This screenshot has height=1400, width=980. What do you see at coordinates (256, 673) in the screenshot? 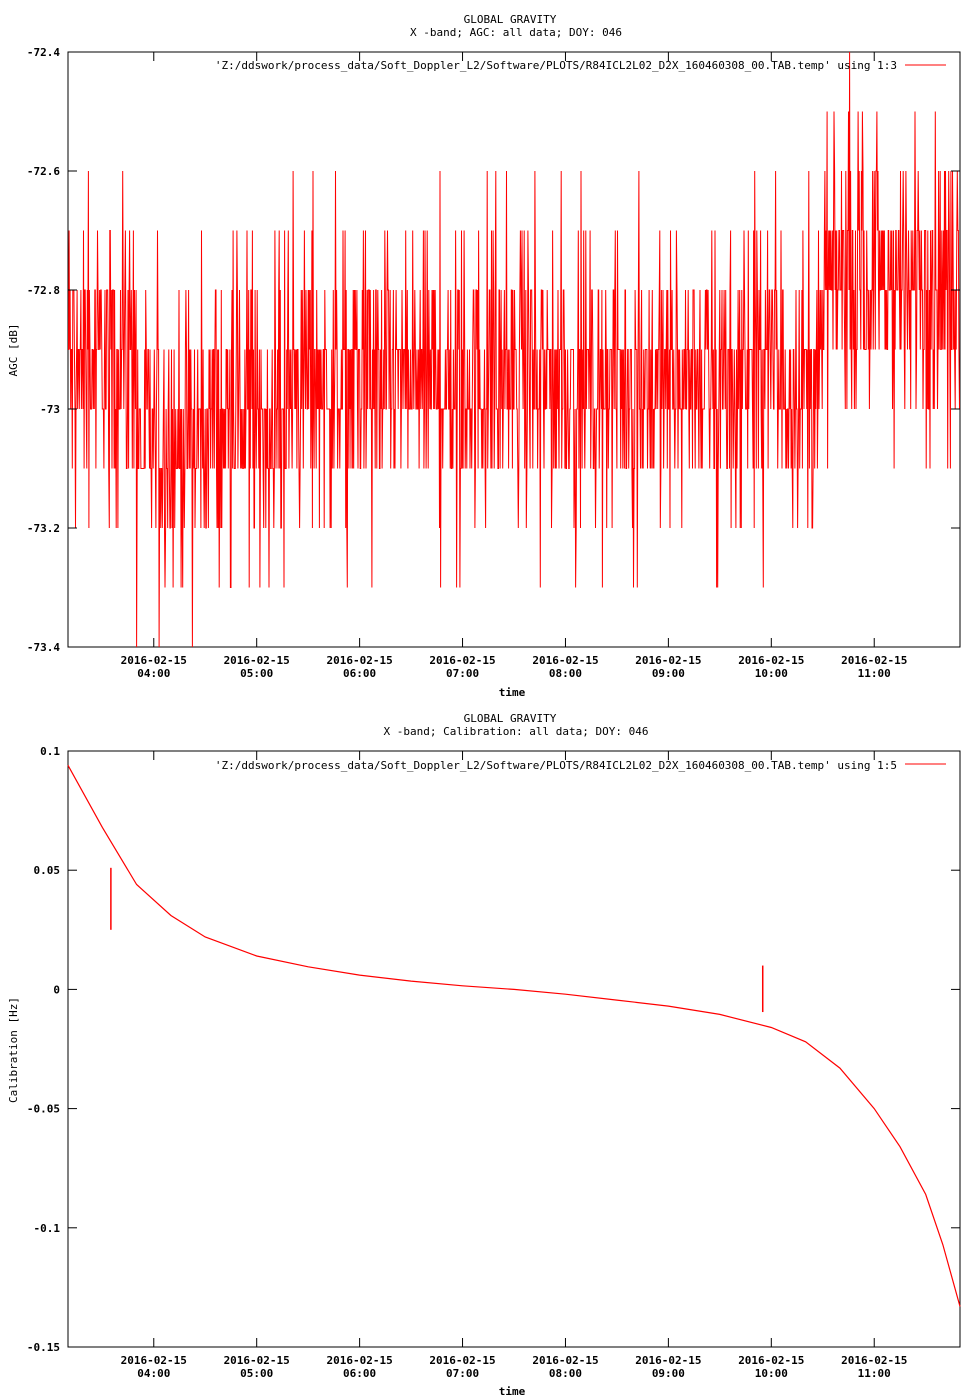
I see `agc-x-tick-time: 05:00` at bounding box center [256, 673].